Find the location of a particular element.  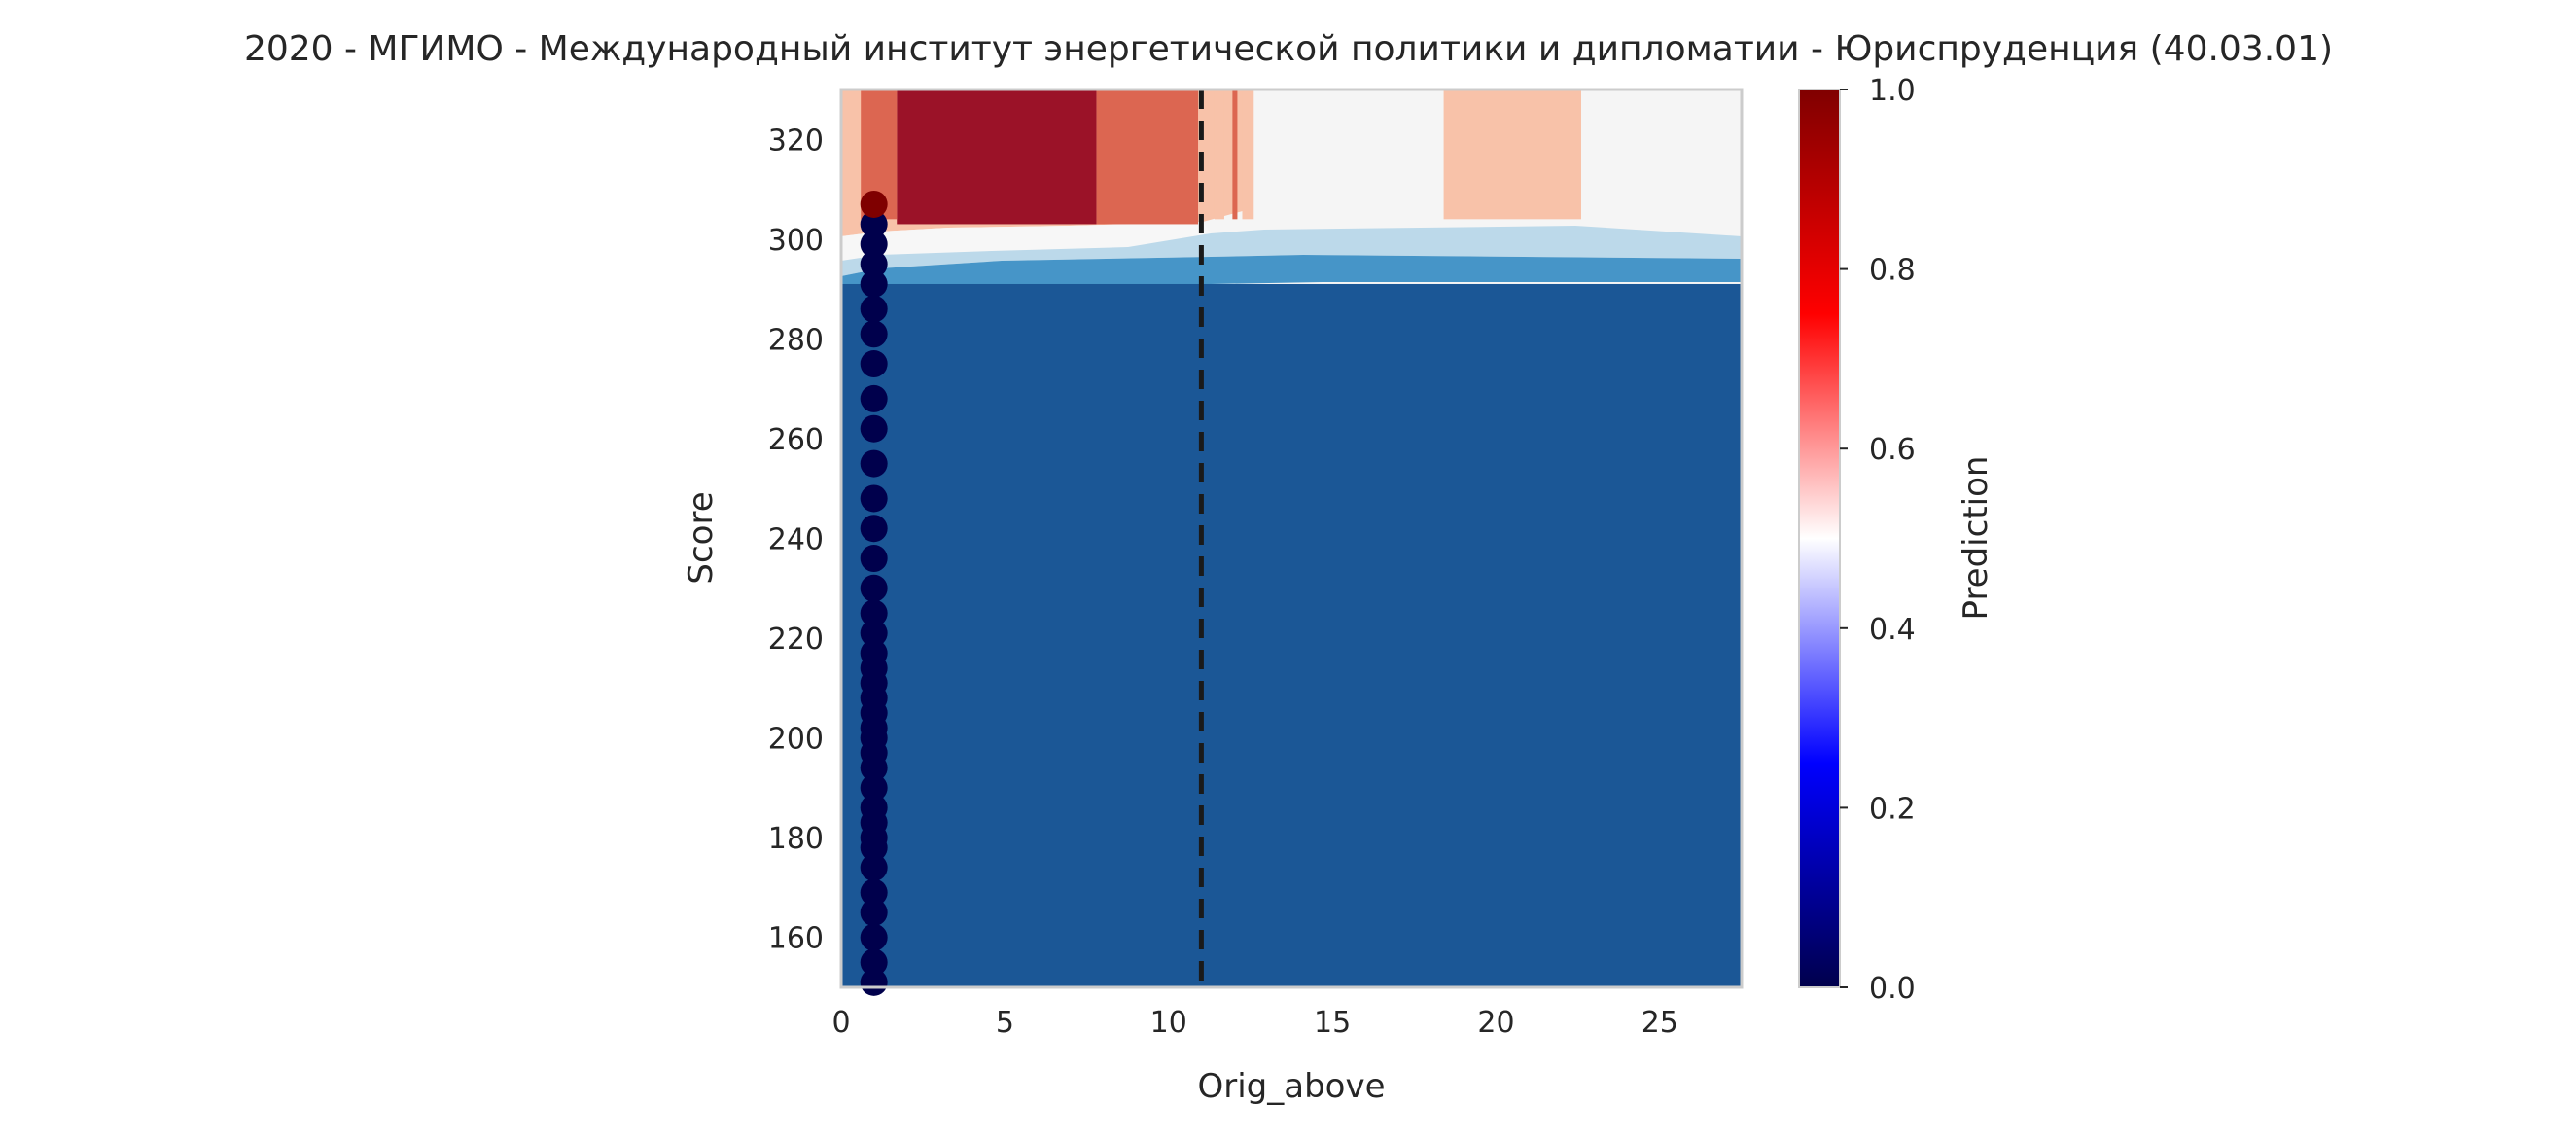

x-tick-label: 5 is located at coordinates (1005, 1023).